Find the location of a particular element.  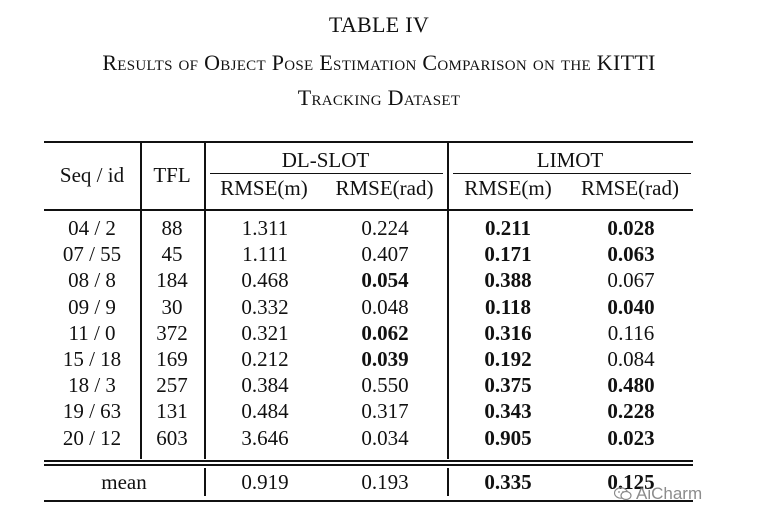

table-row: 11 / 0 372 0.321 0.062 0.316 0.116 is located at coordinates (379, 334).